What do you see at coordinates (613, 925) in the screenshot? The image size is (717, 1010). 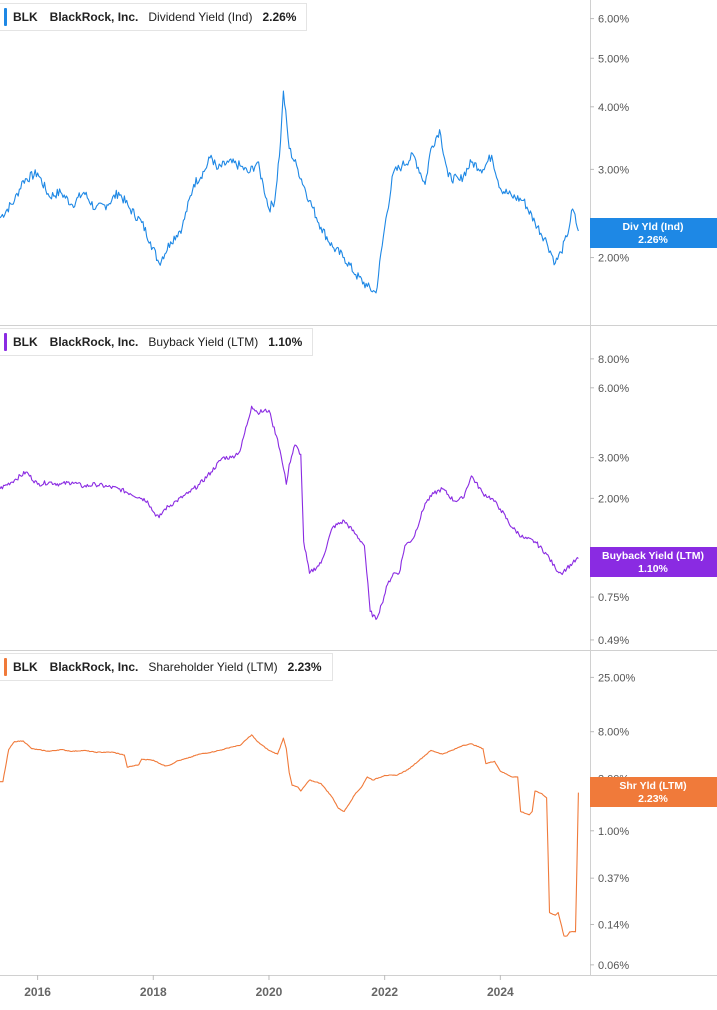 I see `y-tick-label: 0.14%` at bounding box center [613, 925].